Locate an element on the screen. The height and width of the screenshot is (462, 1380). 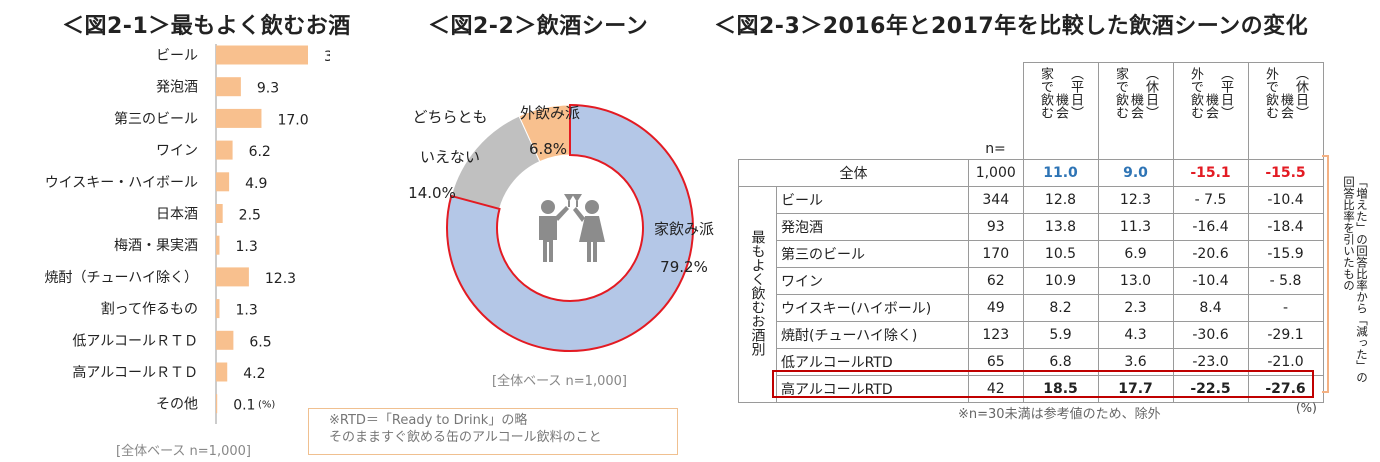
row-n: 42 is located at coordinates (996, 389).